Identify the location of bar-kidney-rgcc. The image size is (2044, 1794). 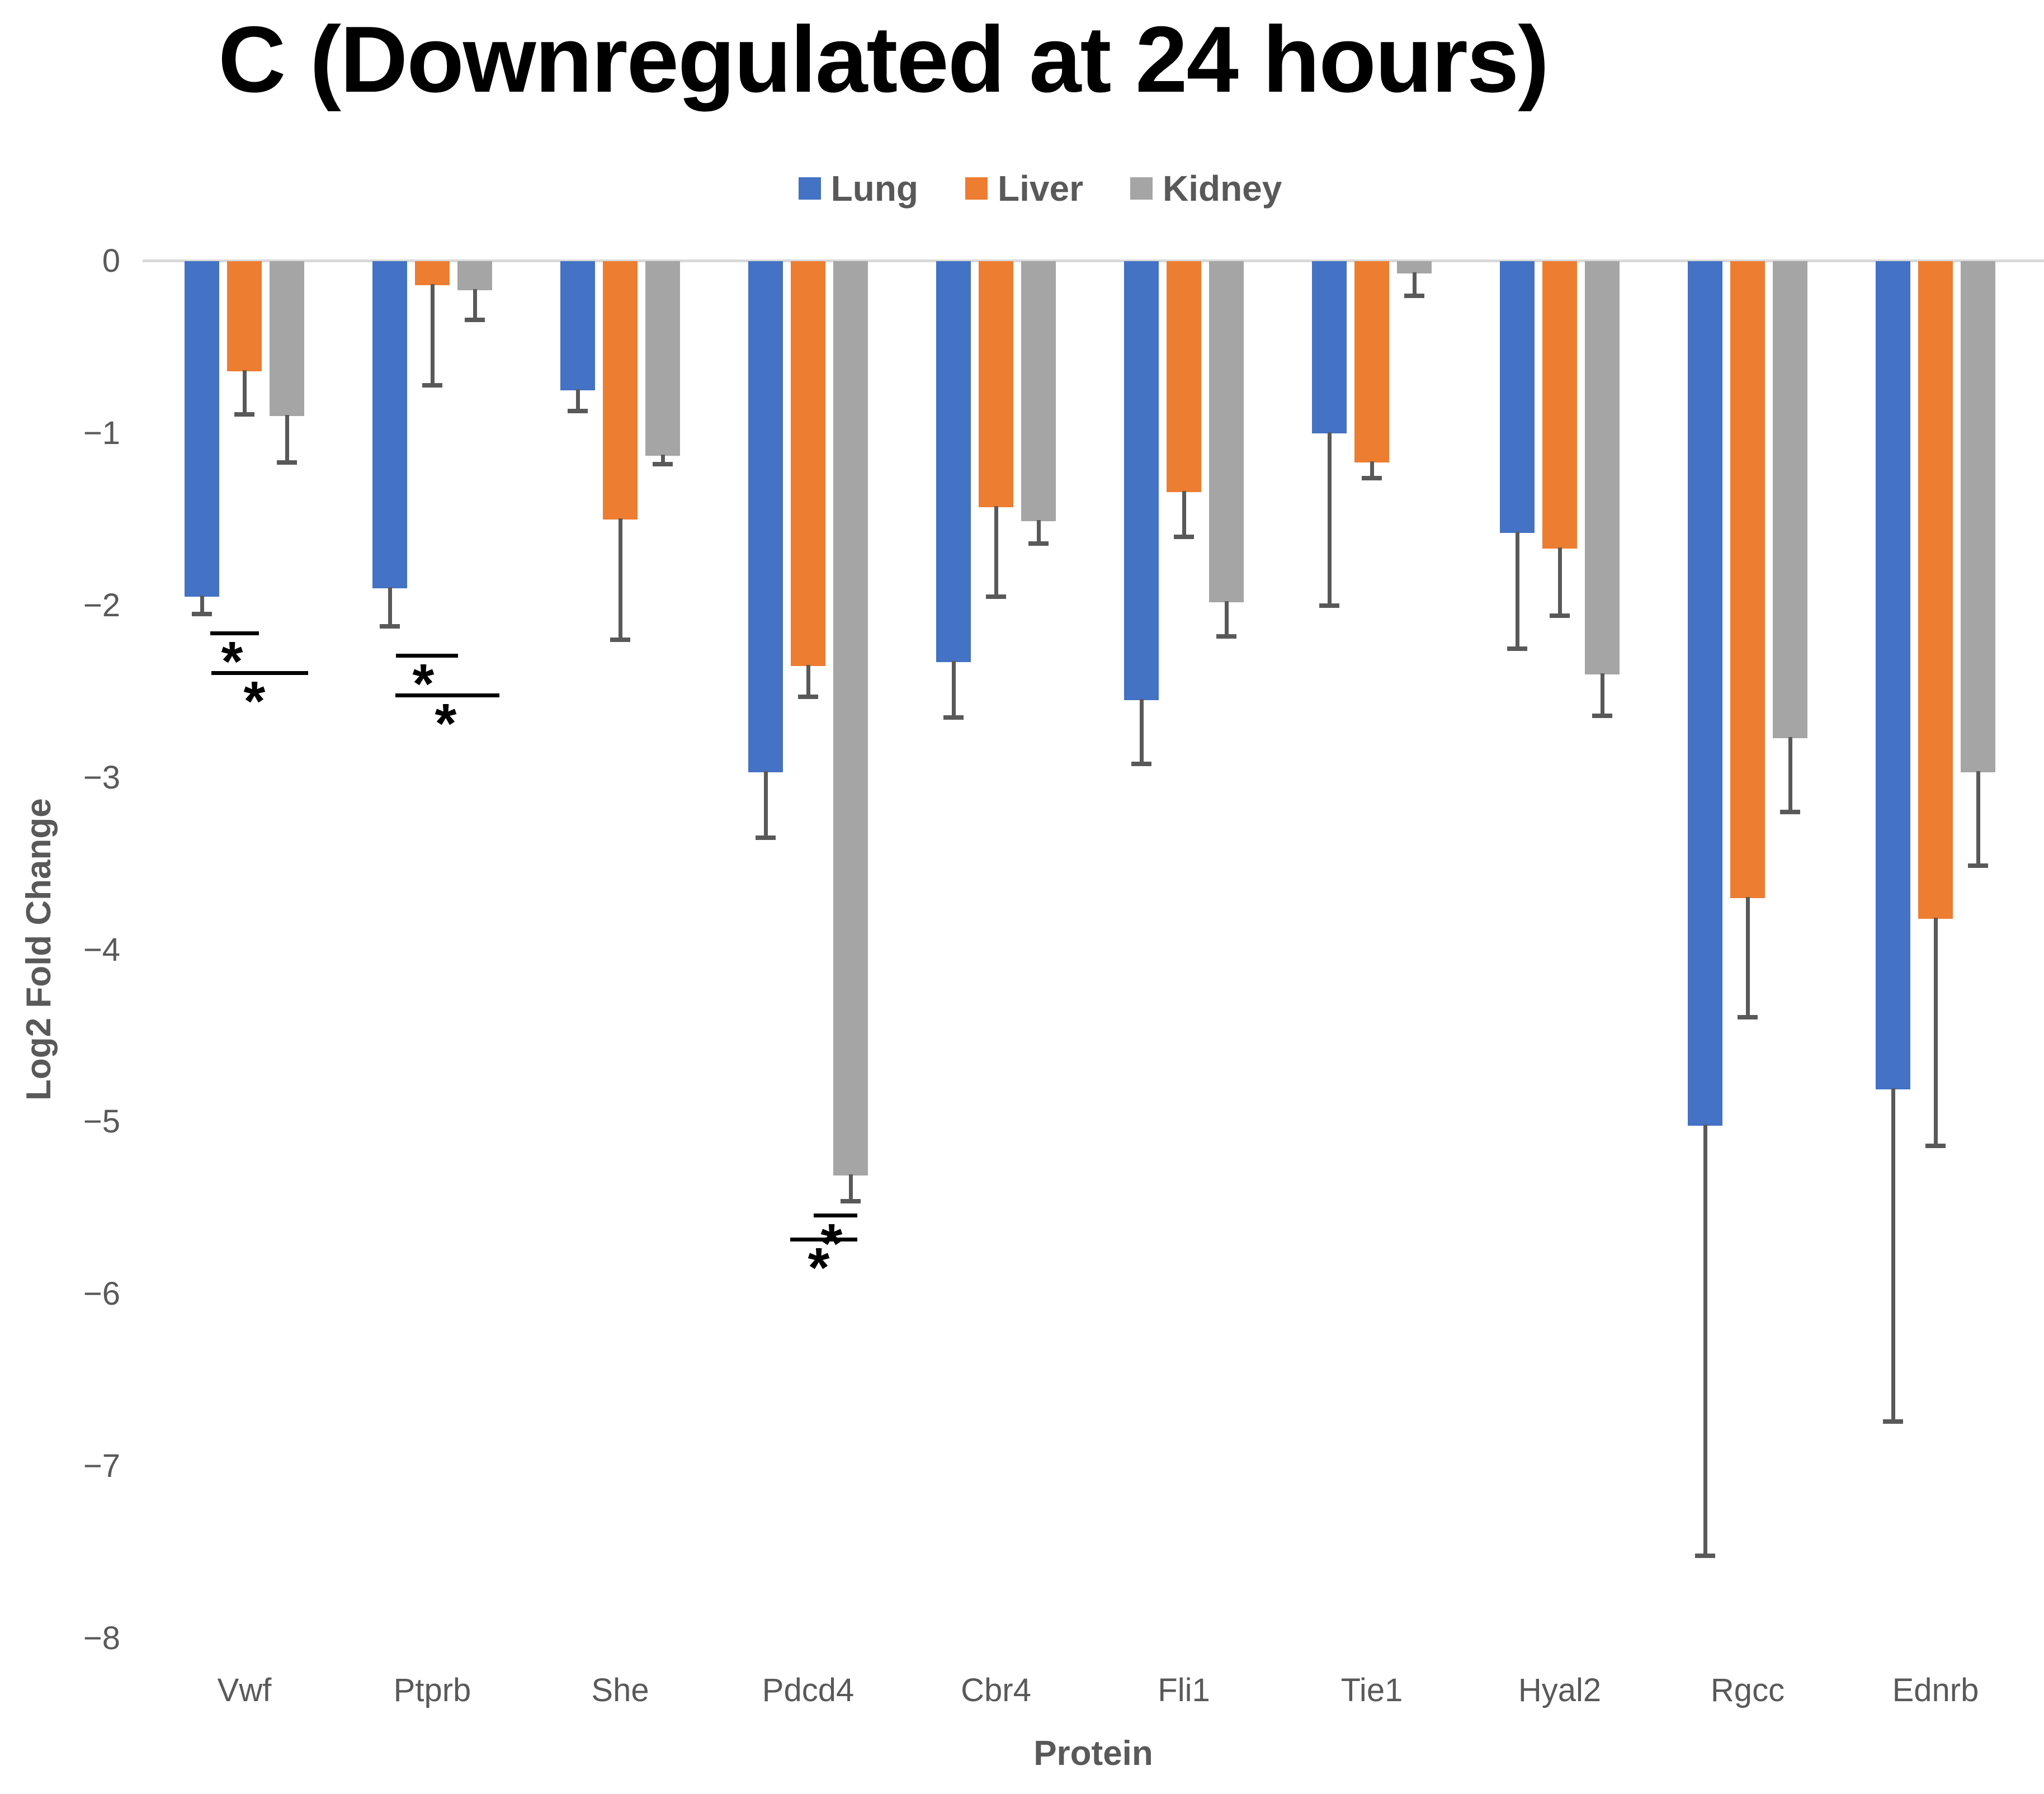
(1790, 499).